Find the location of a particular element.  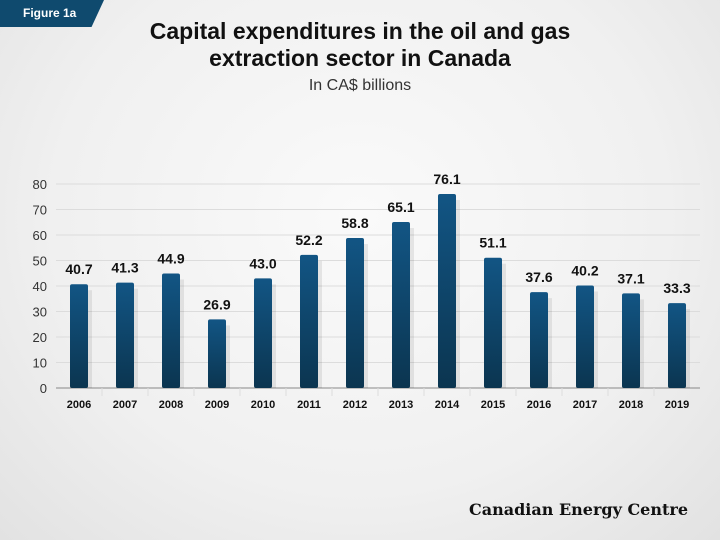

y-tick-label: 70 is located at coordinates (40, 210).